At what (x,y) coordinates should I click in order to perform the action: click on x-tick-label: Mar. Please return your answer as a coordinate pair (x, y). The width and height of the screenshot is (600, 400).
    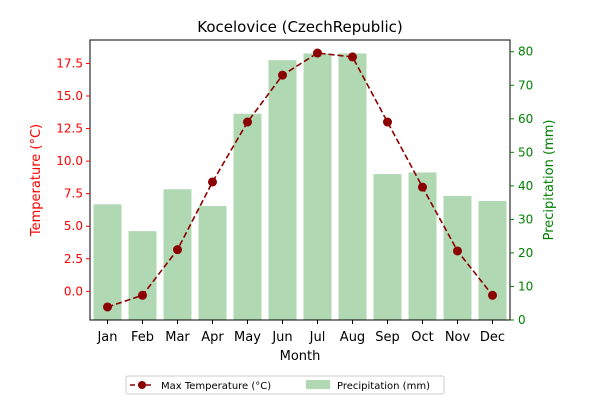
    Looking at the image, I should click on (177, 337).